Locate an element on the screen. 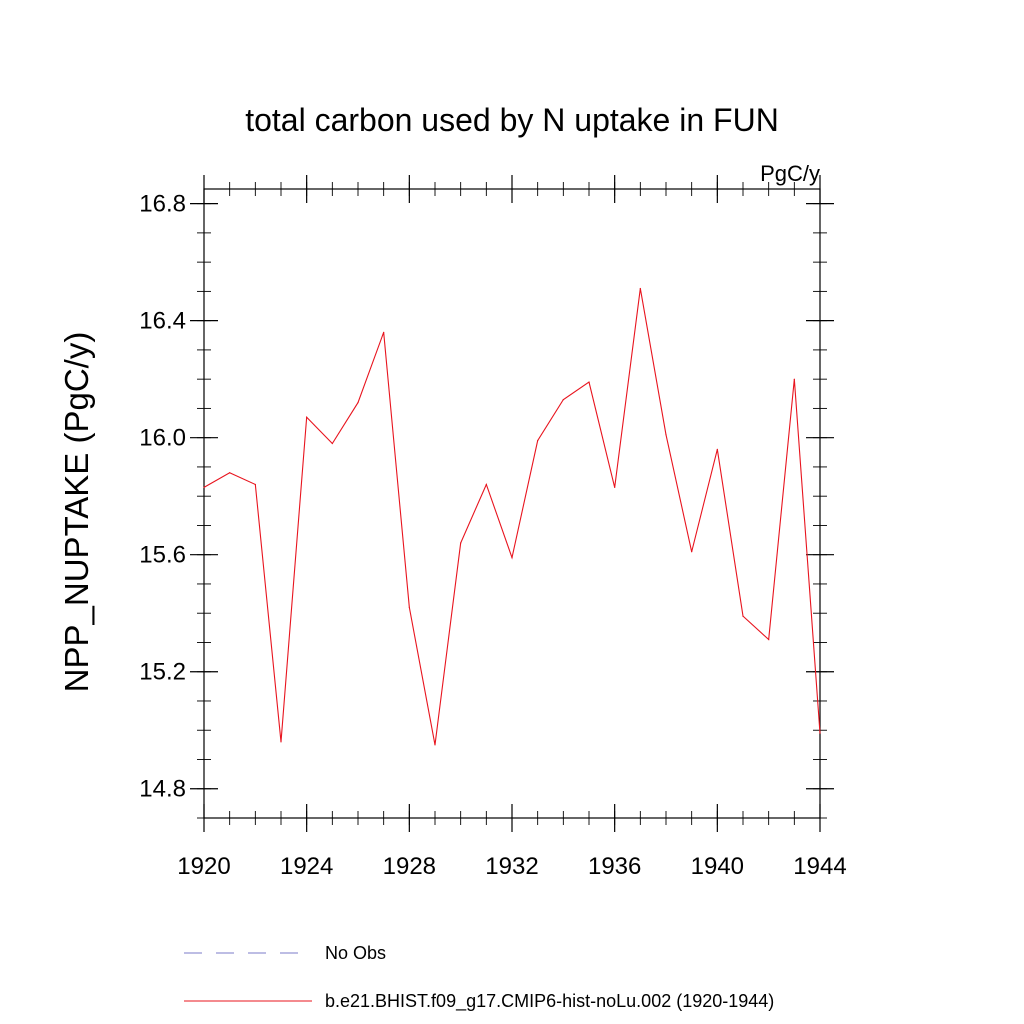  x-tick-label: 1928 is located at coordinates (409, 866).